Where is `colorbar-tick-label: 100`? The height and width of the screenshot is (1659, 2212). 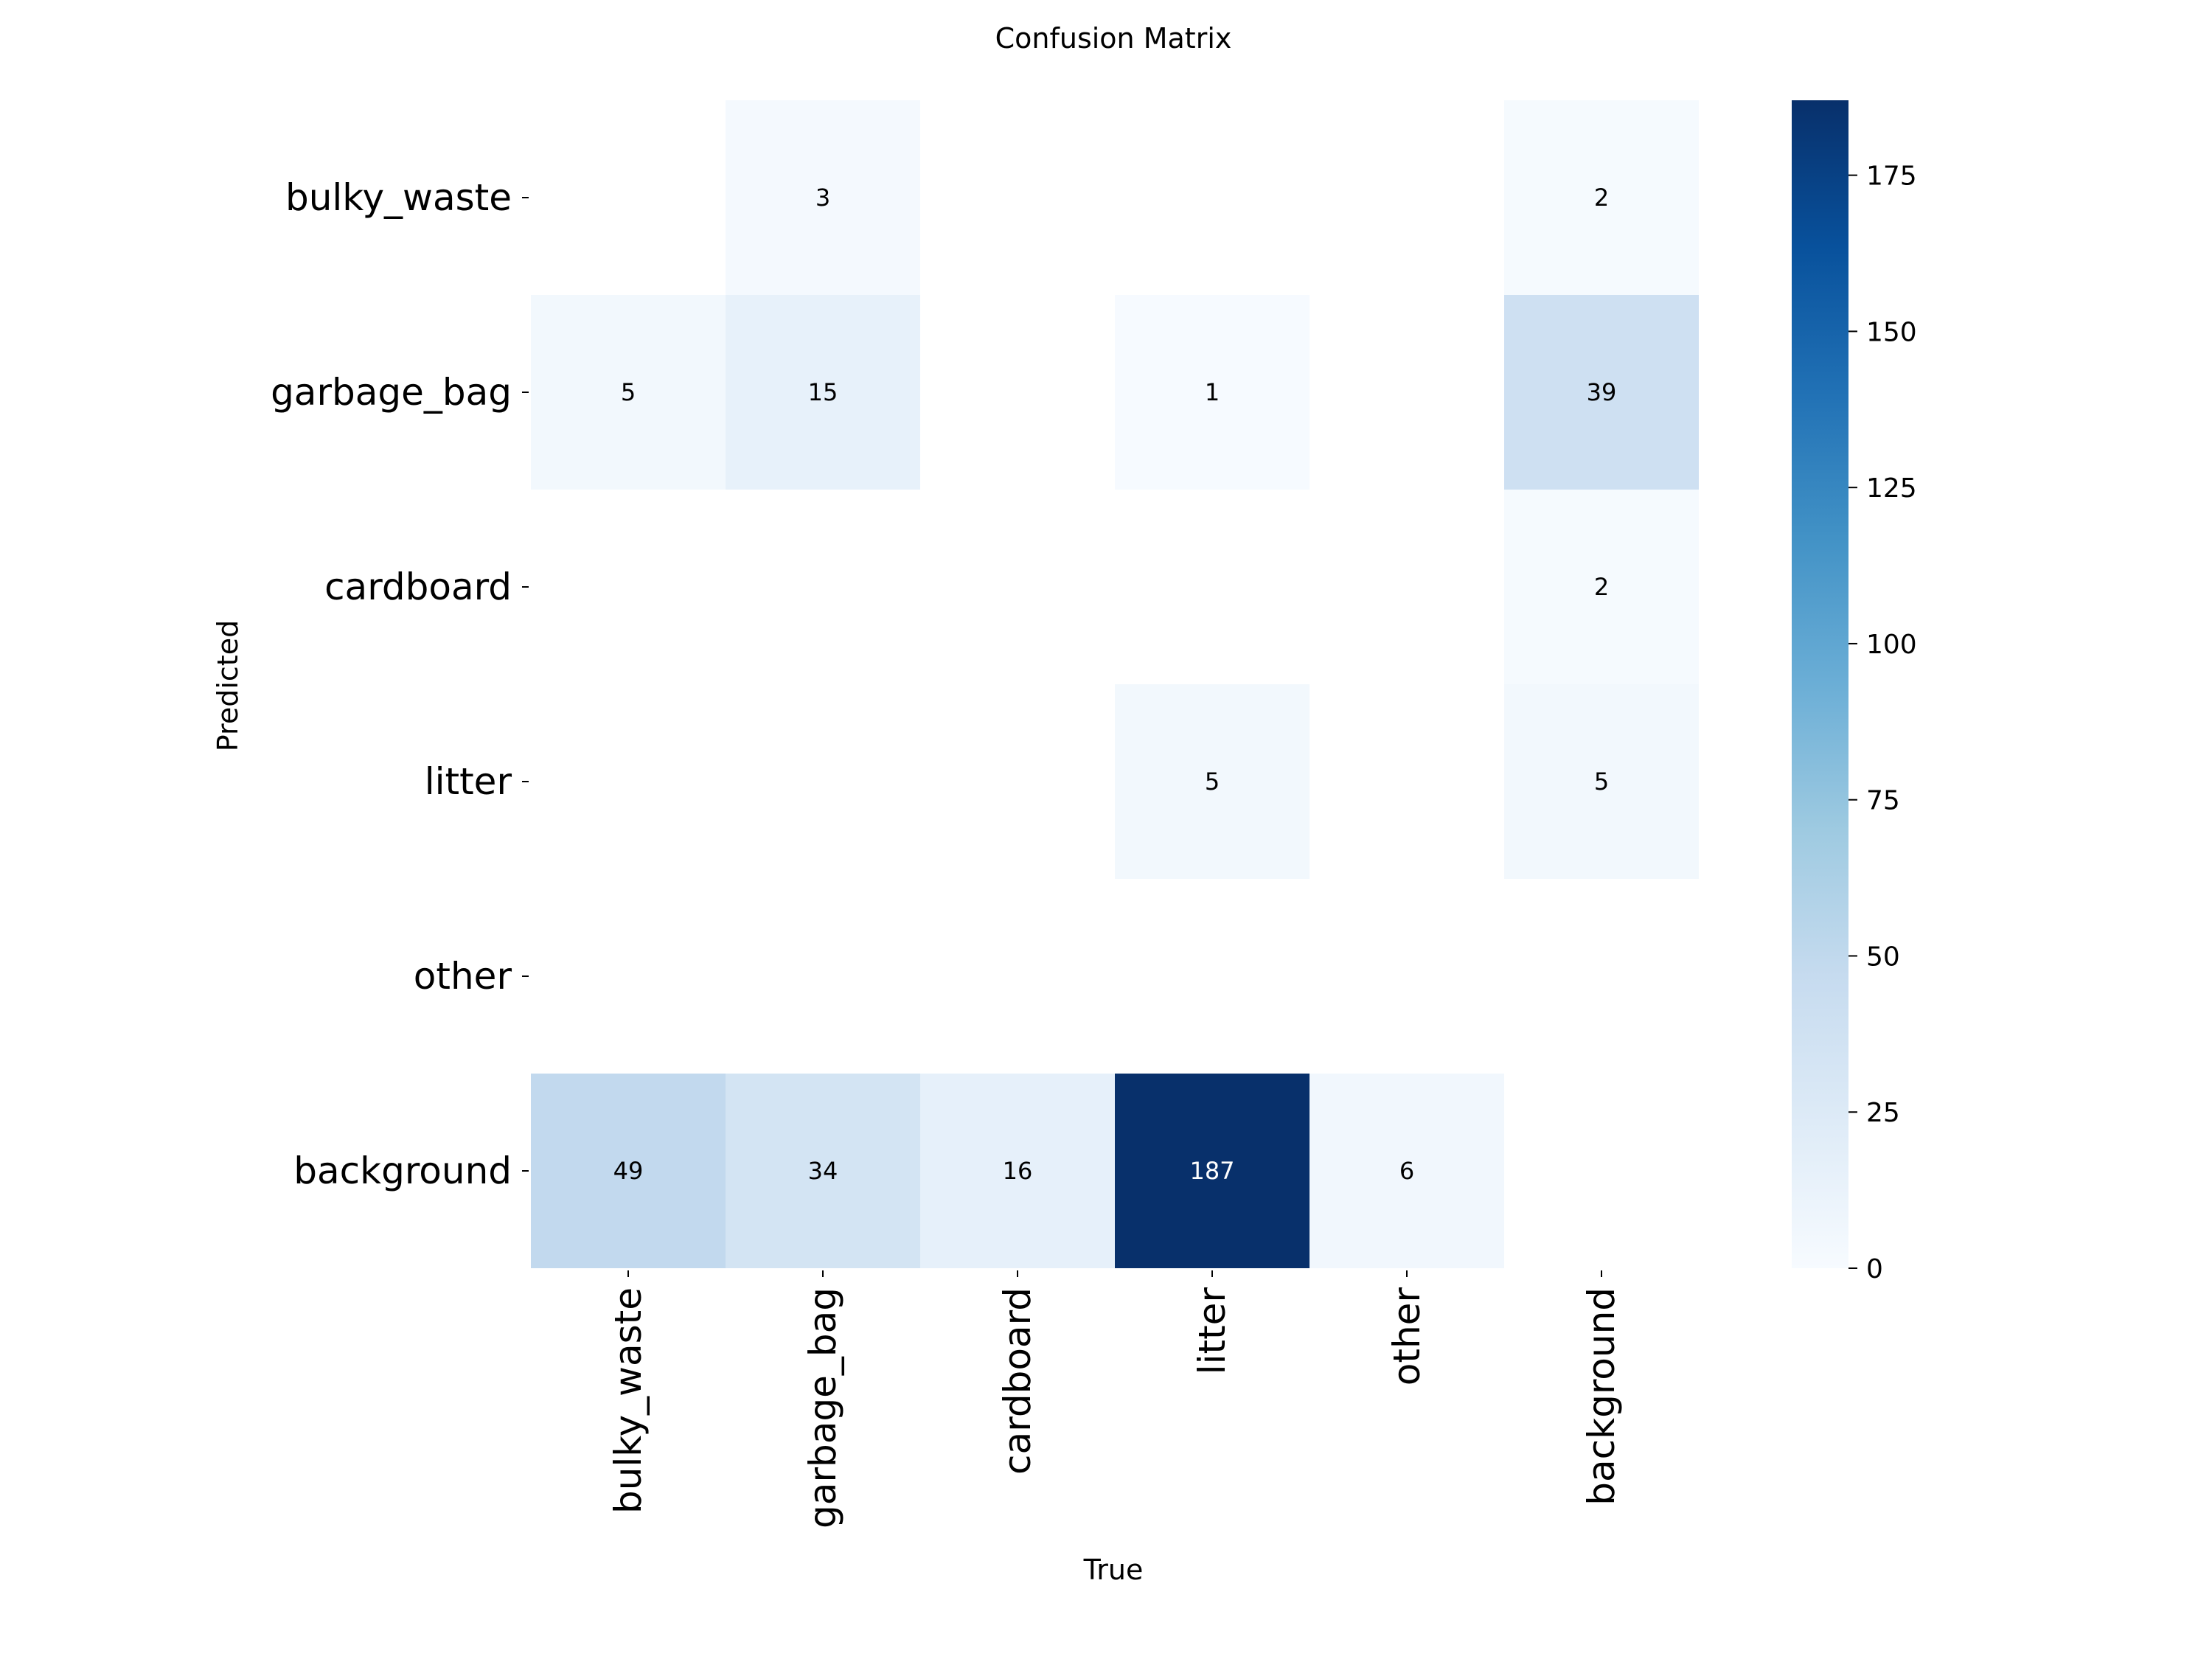
colorbar-tick-label: 100 is located at coordinates (1891, 645).